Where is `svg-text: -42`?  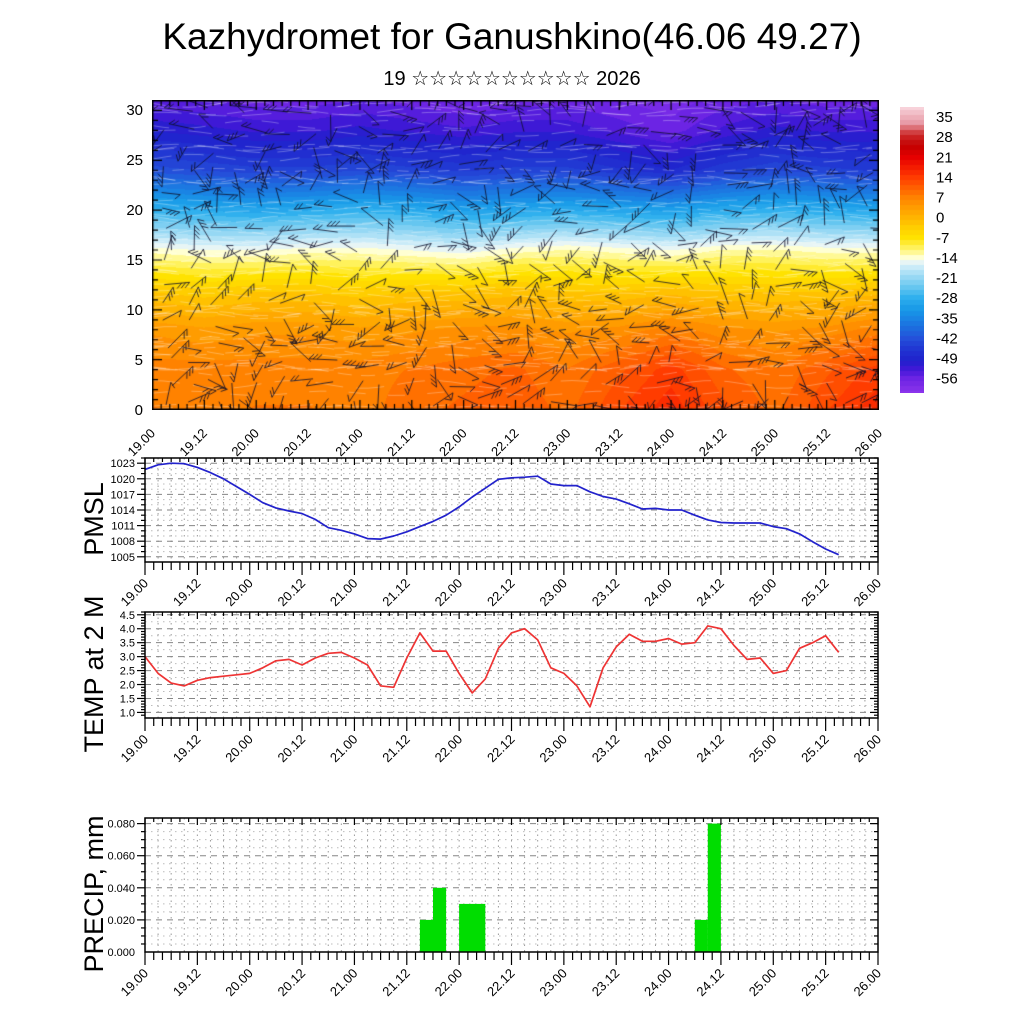 svg-text: -42 is located at coordinates (947, 338).